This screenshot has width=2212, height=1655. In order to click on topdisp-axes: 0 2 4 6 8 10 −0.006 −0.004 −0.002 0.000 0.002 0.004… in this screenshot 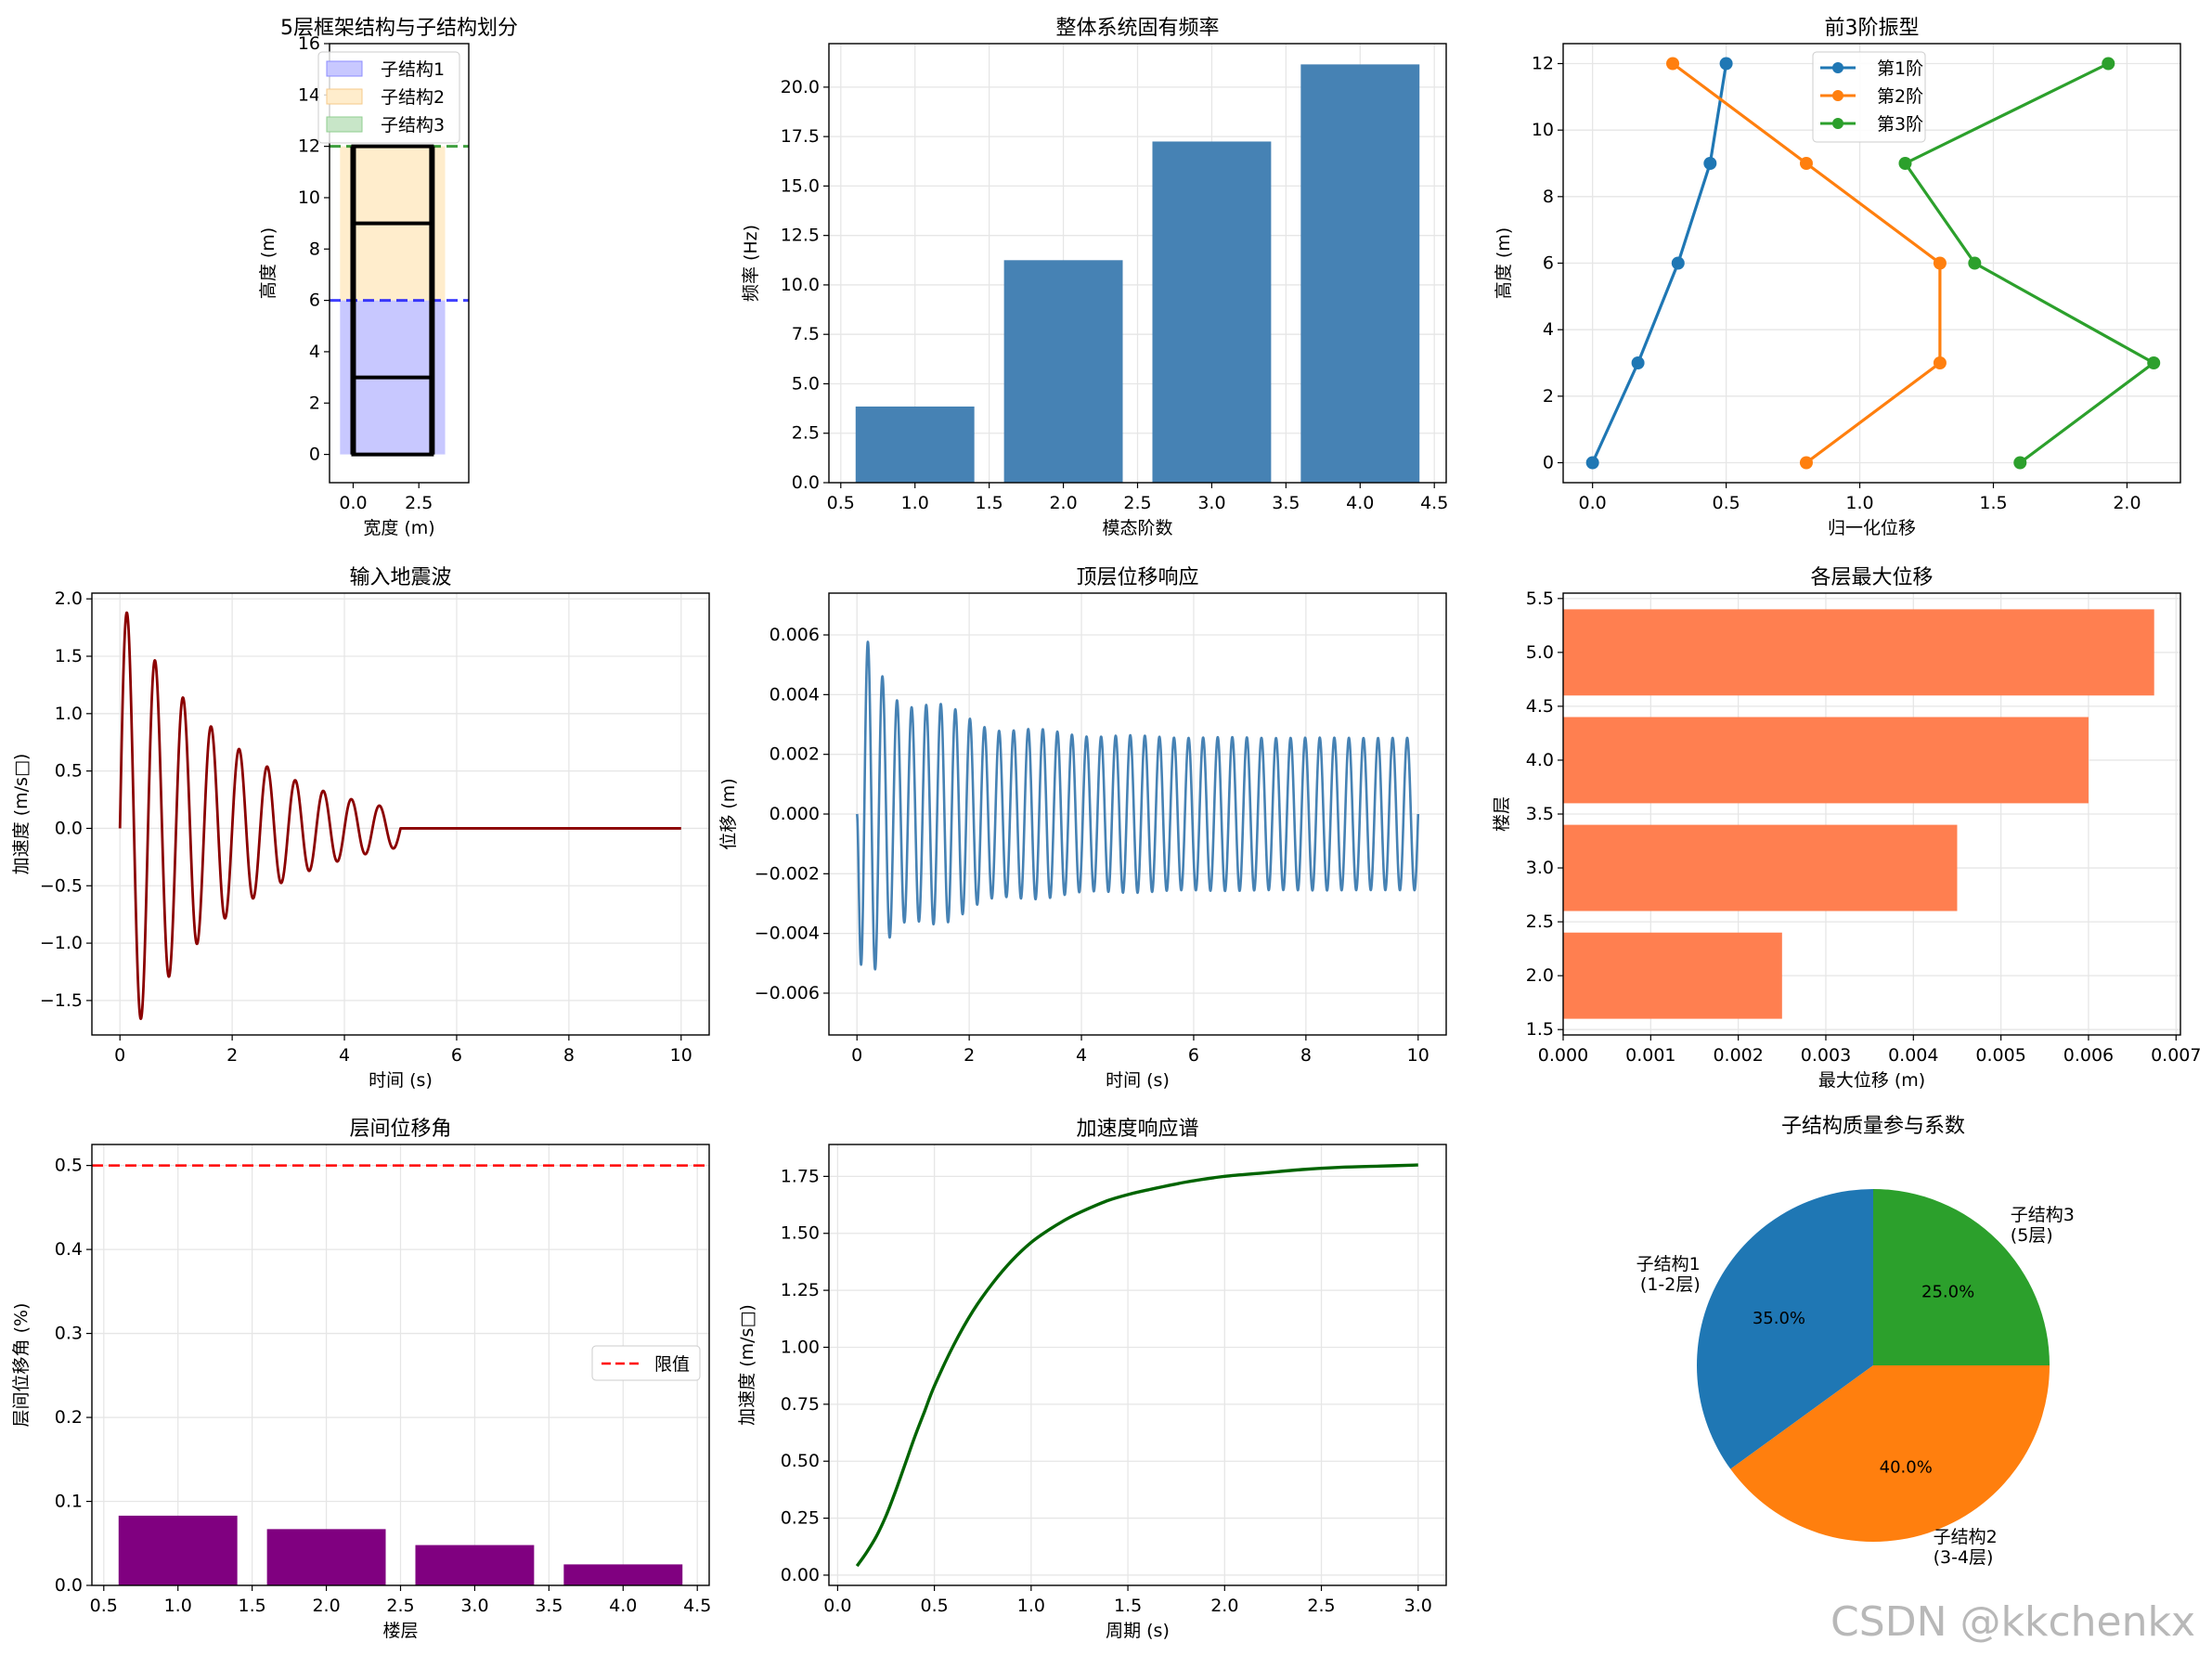, I will do `click(1082, 829)`.